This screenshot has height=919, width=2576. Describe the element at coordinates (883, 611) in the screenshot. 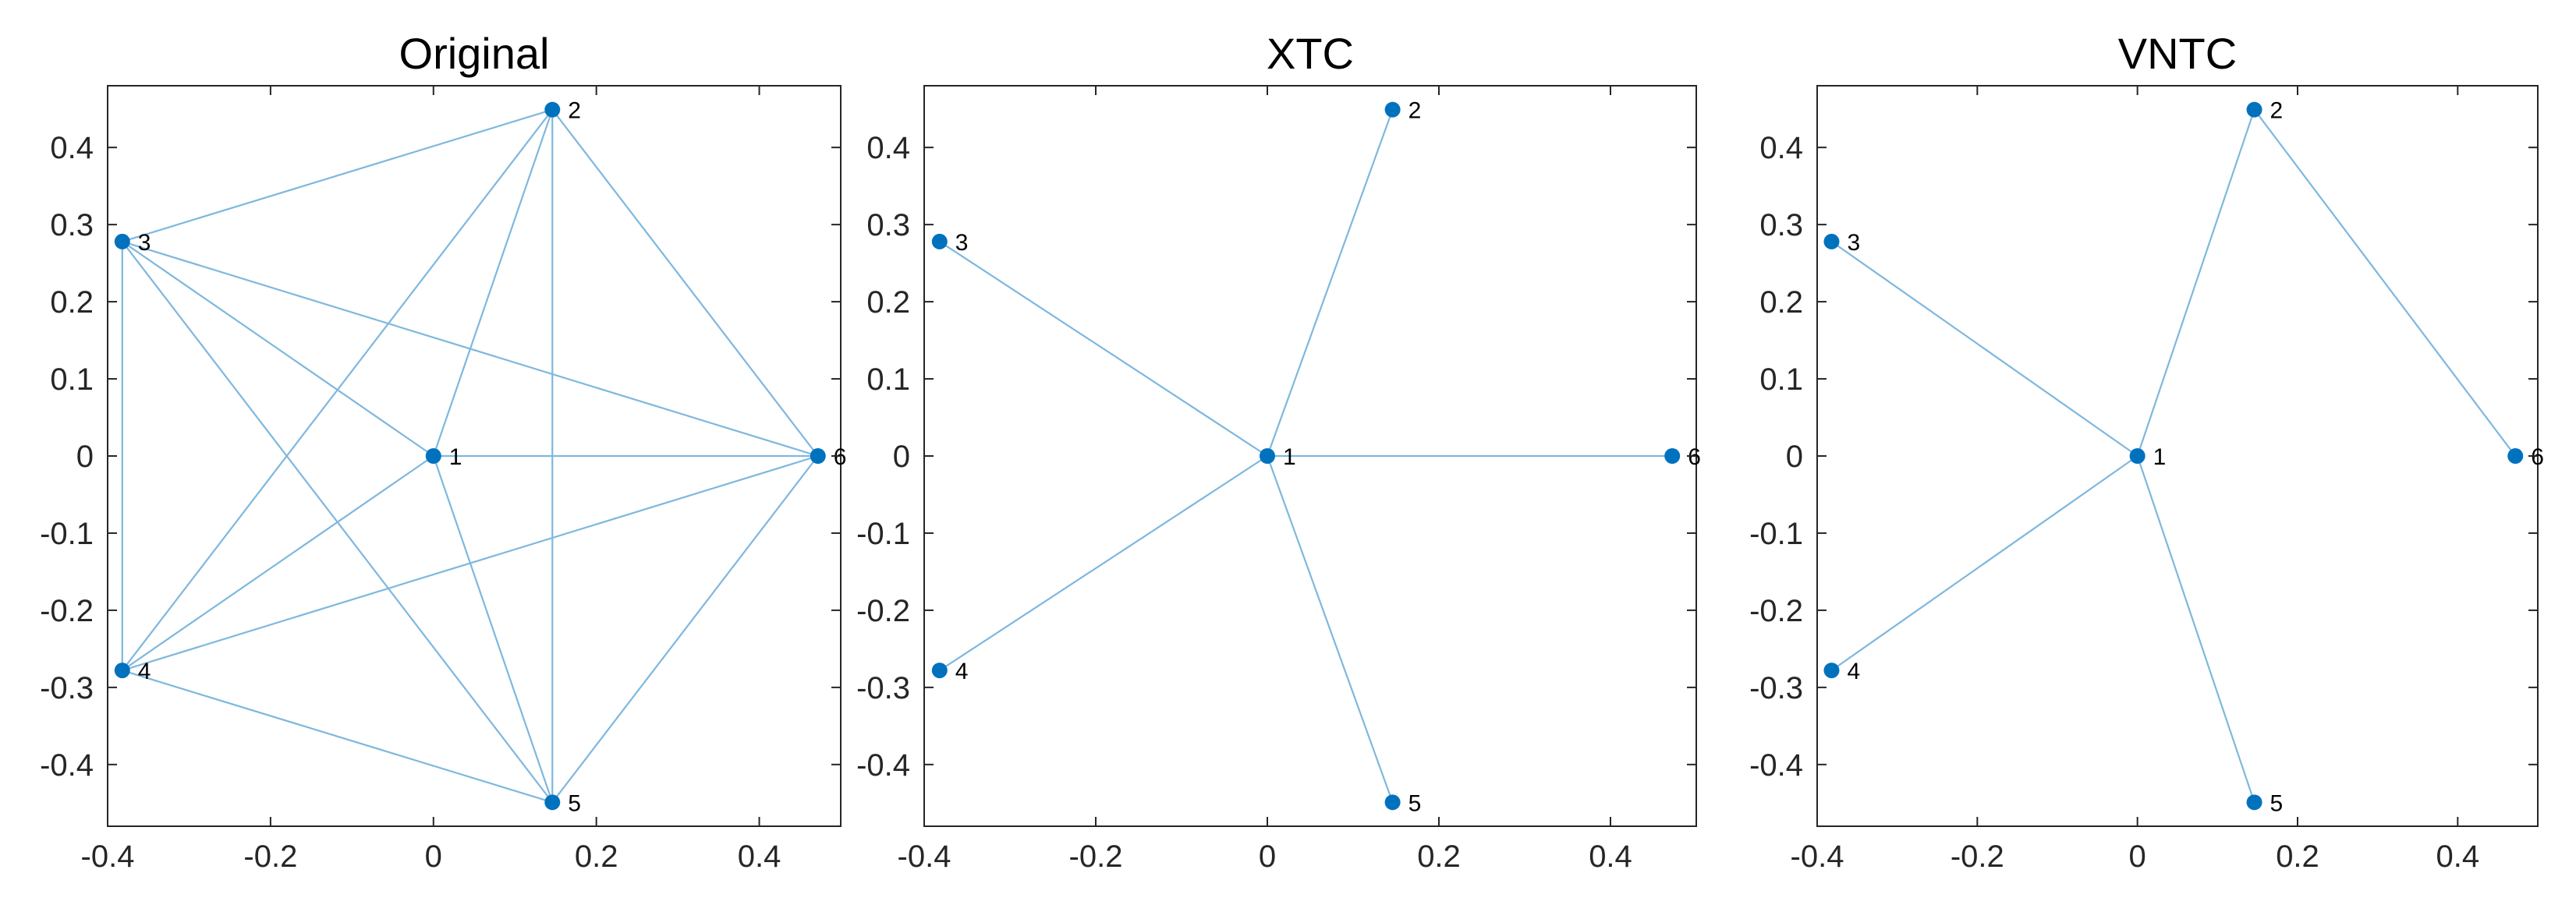

I see `y-tick-label: -0.2` at that location.